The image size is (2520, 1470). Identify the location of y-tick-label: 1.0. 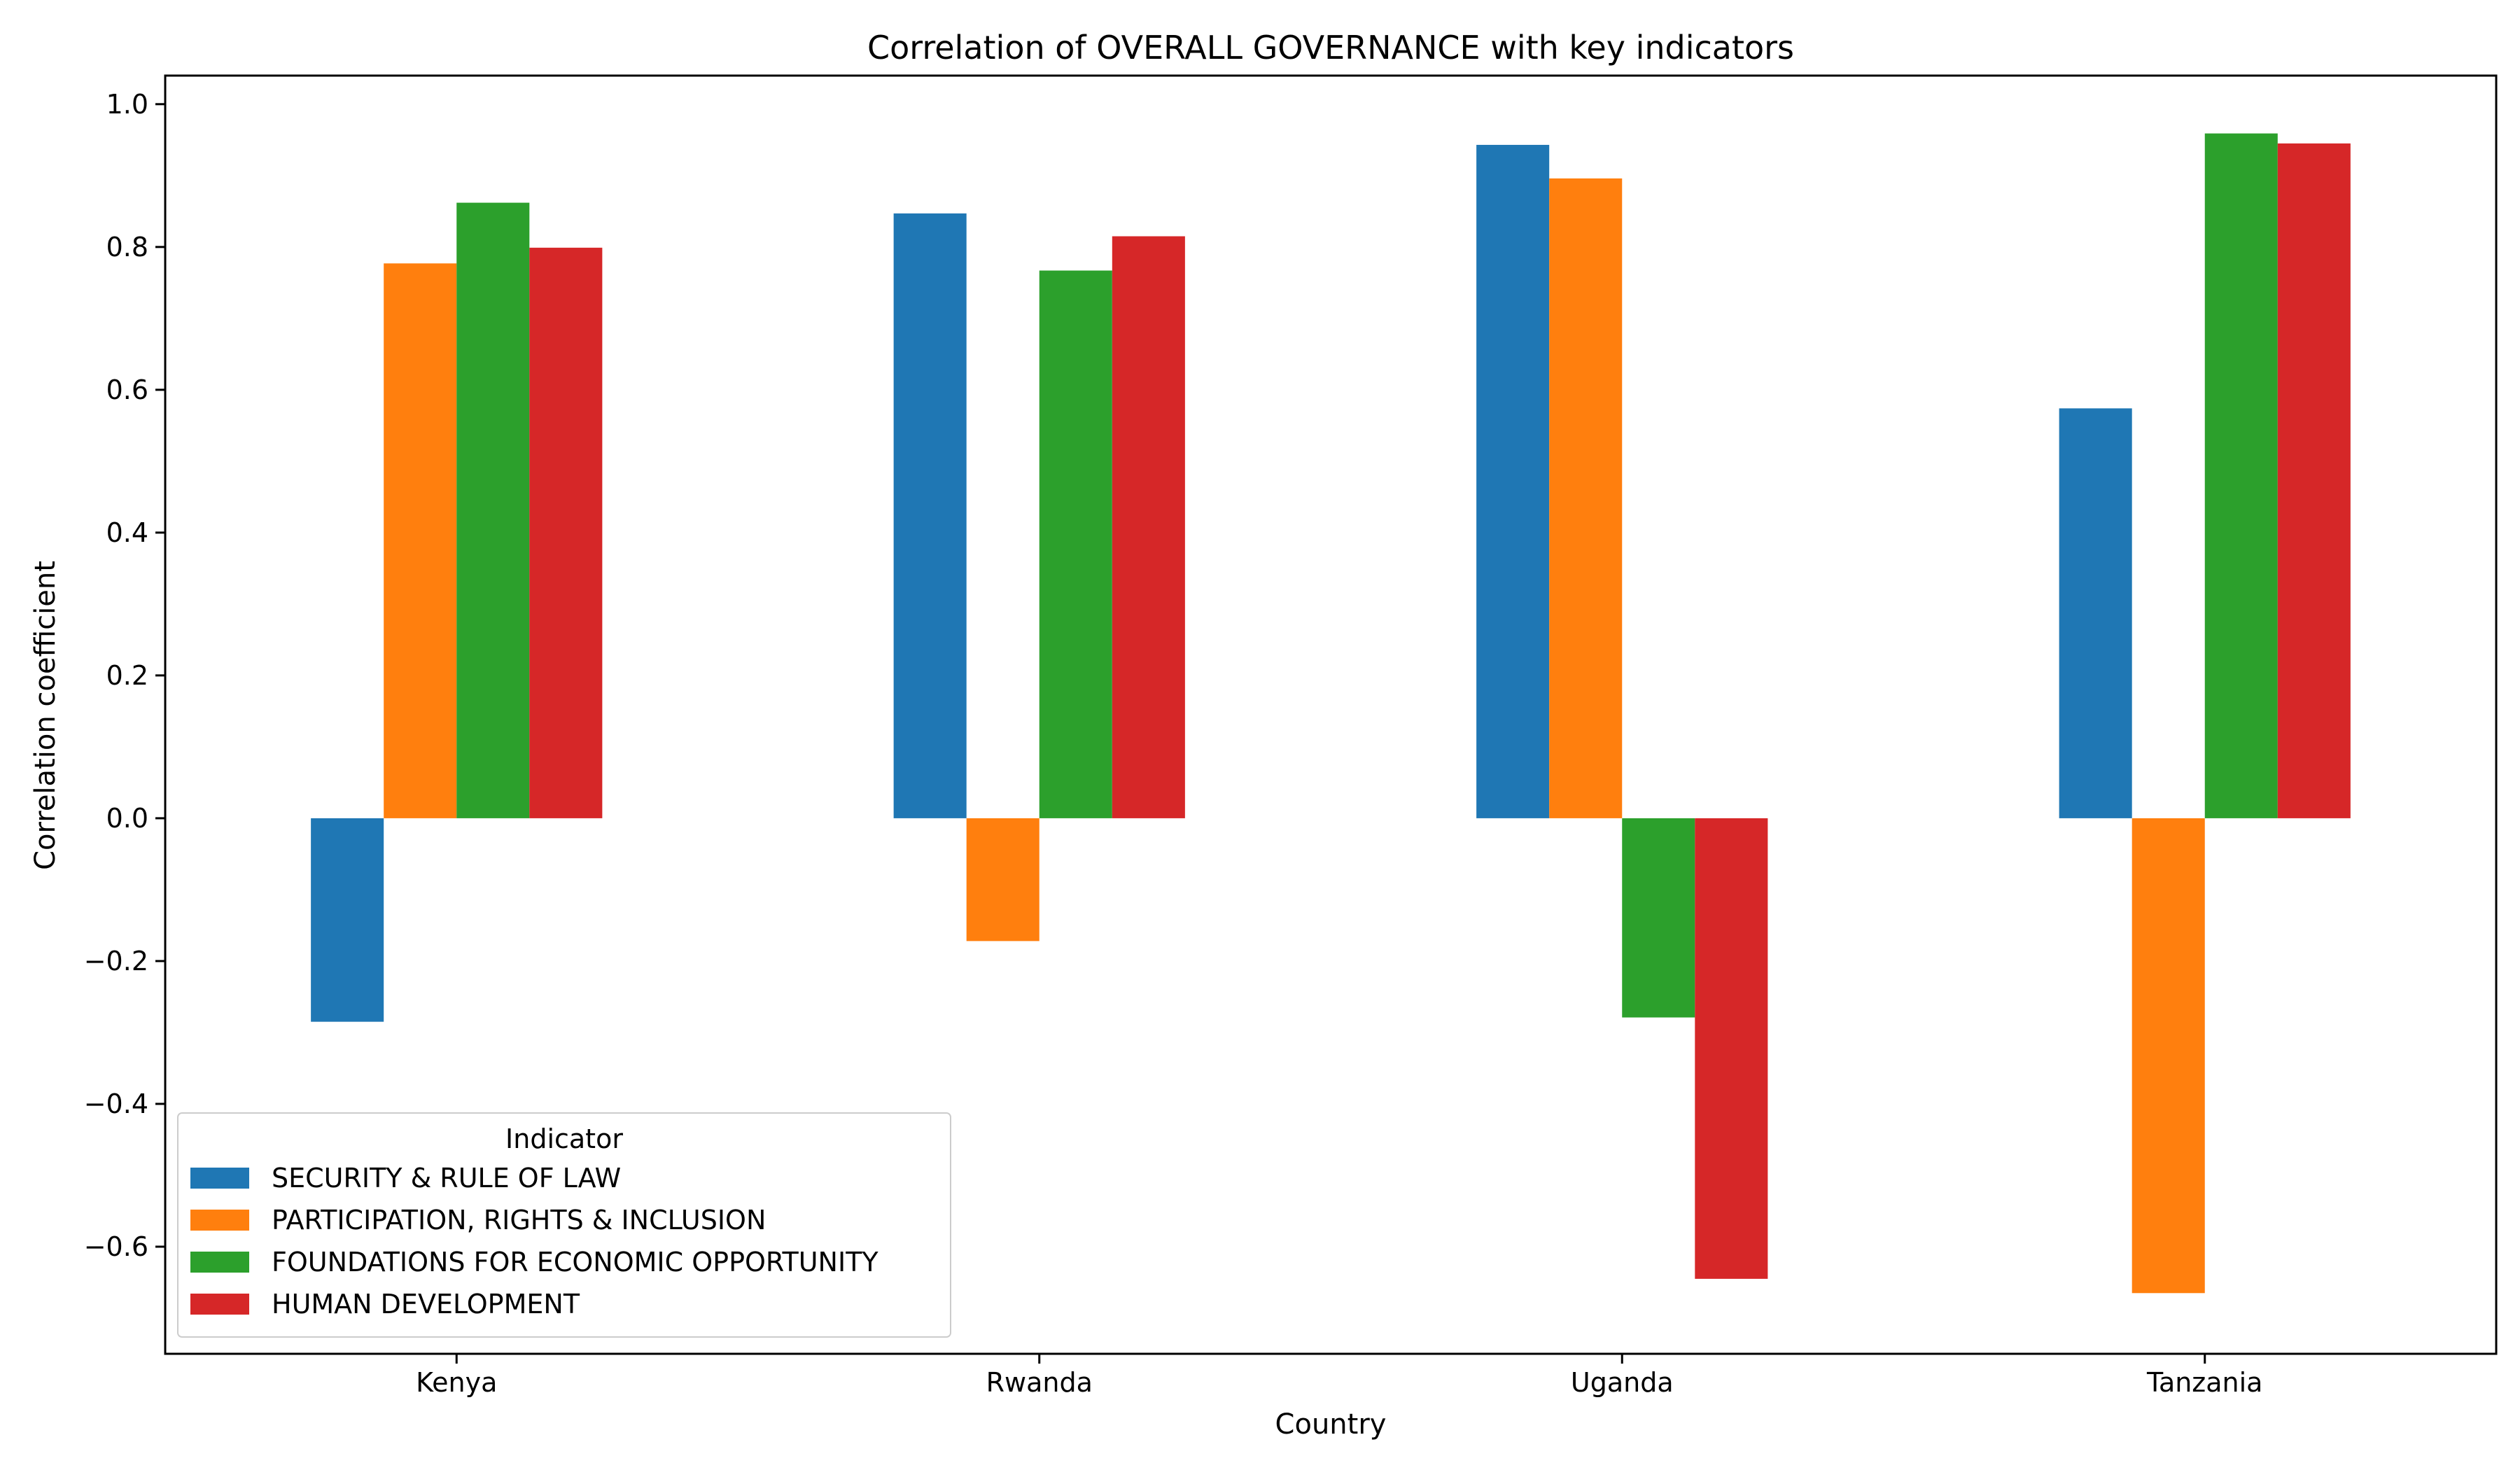
(127, 104).